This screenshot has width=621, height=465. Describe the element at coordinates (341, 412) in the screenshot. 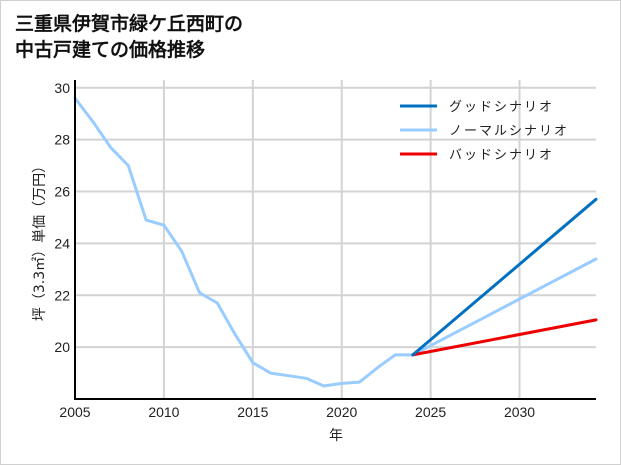

I see `x-tick-label: 2020` at that location.